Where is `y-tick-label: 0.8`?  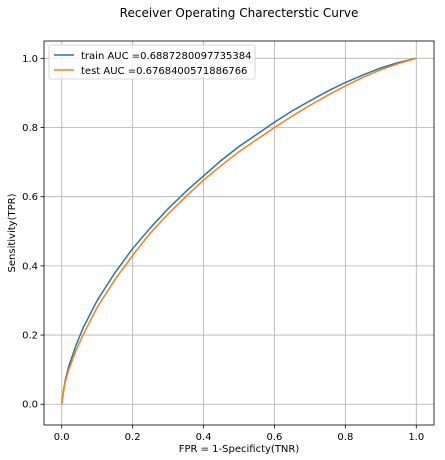
y-tick-label: 0.8 is located at coordinates (30, 128).